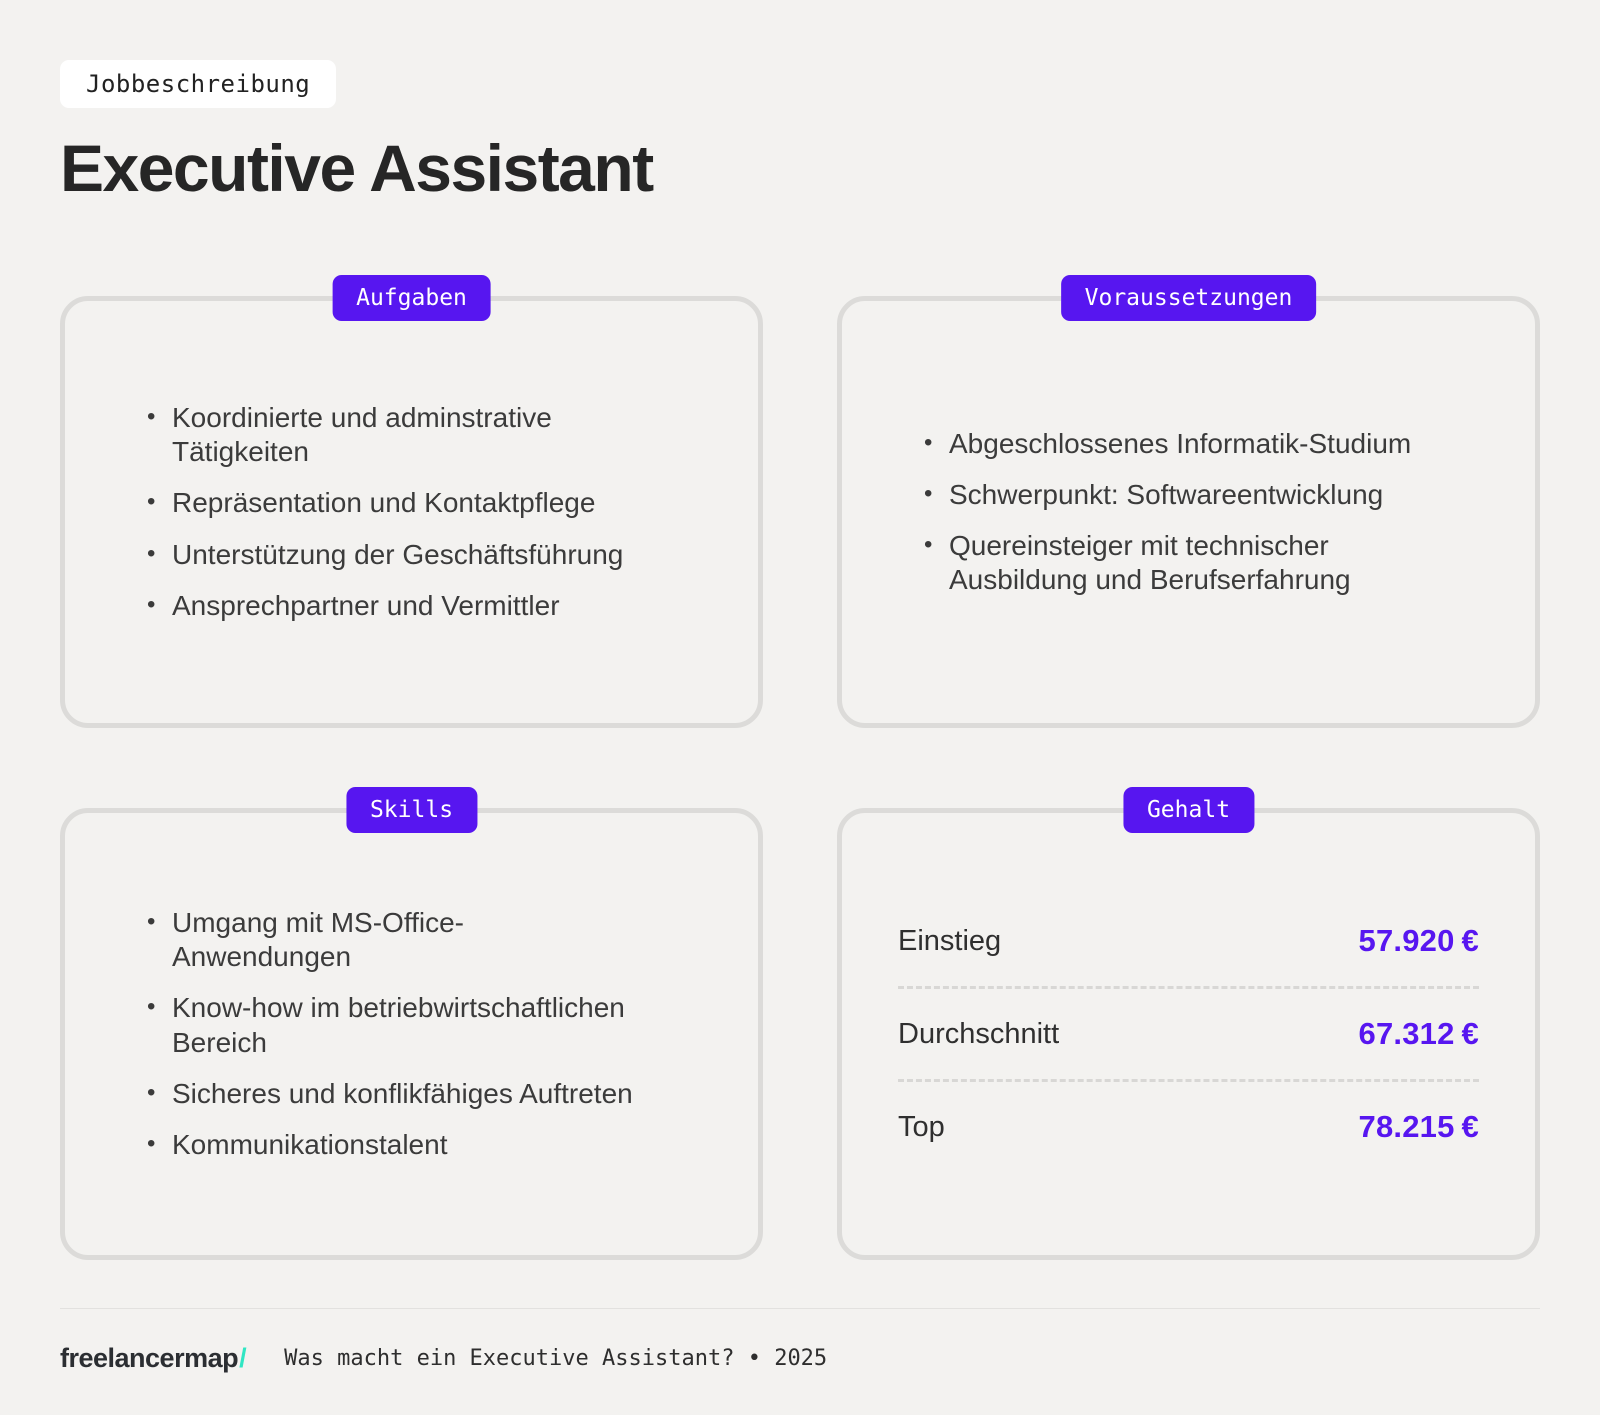 The height and width of the screenshot is (1415, 1600). What do you see at coordinates (1203, 495) in the screenshot?
I see `list-item: Schwerpunkt: Softwareentwicklung` at bounding box center [1203, 495].